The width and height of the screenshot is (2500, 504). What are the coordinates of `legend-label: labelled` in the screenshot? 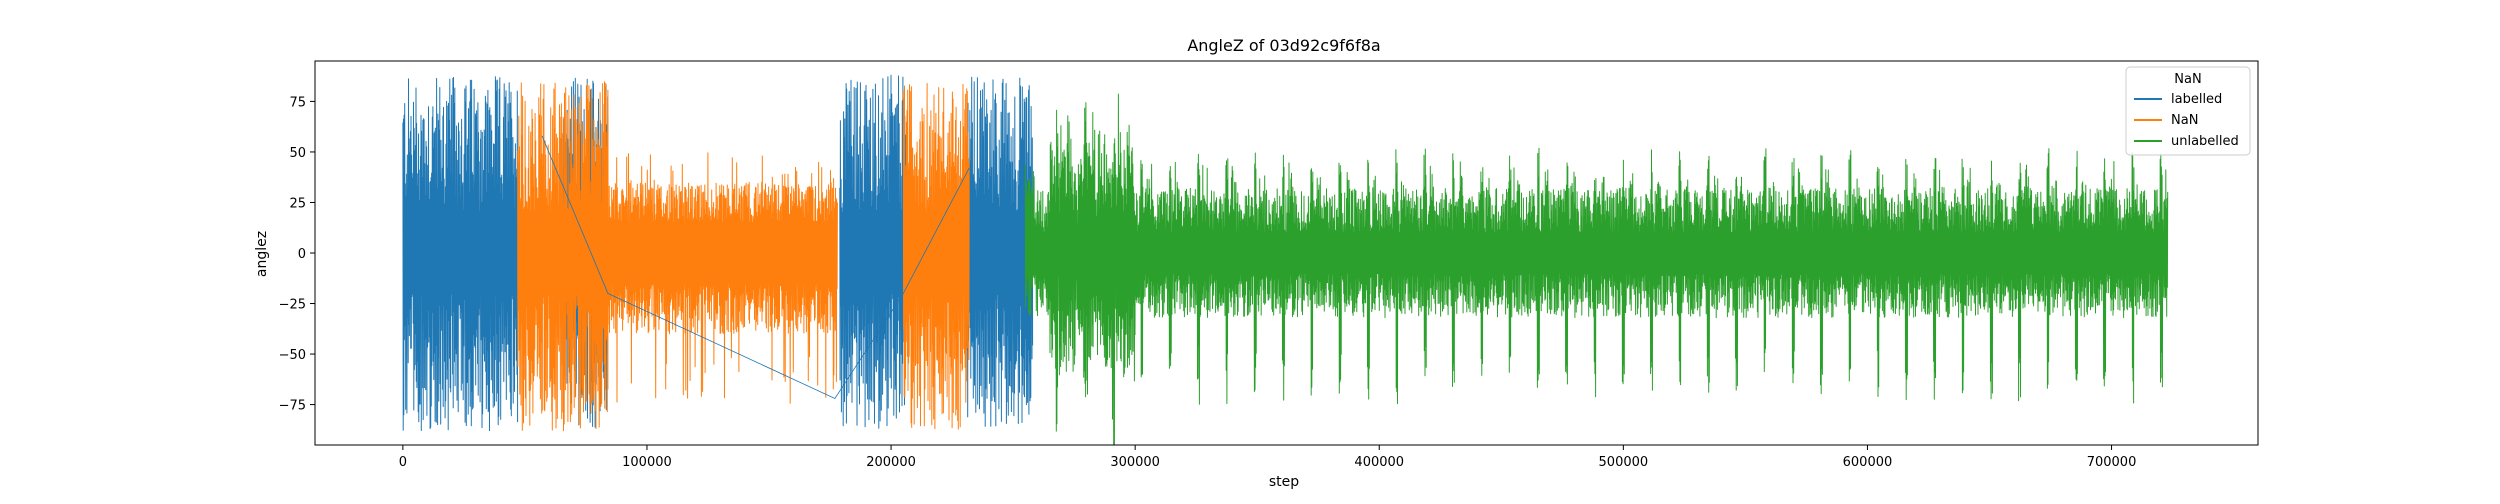 It's located at (2196, 99).